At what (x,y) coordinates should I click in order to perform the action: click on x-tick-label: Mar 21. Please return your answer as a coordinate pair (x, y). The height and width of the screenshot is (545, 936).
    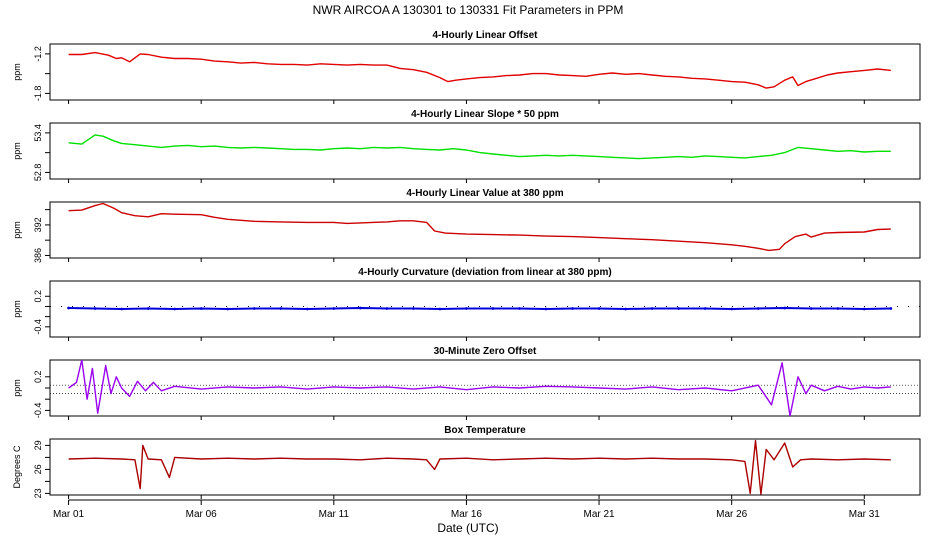
    Looking at the image, I should click on (599, 514).